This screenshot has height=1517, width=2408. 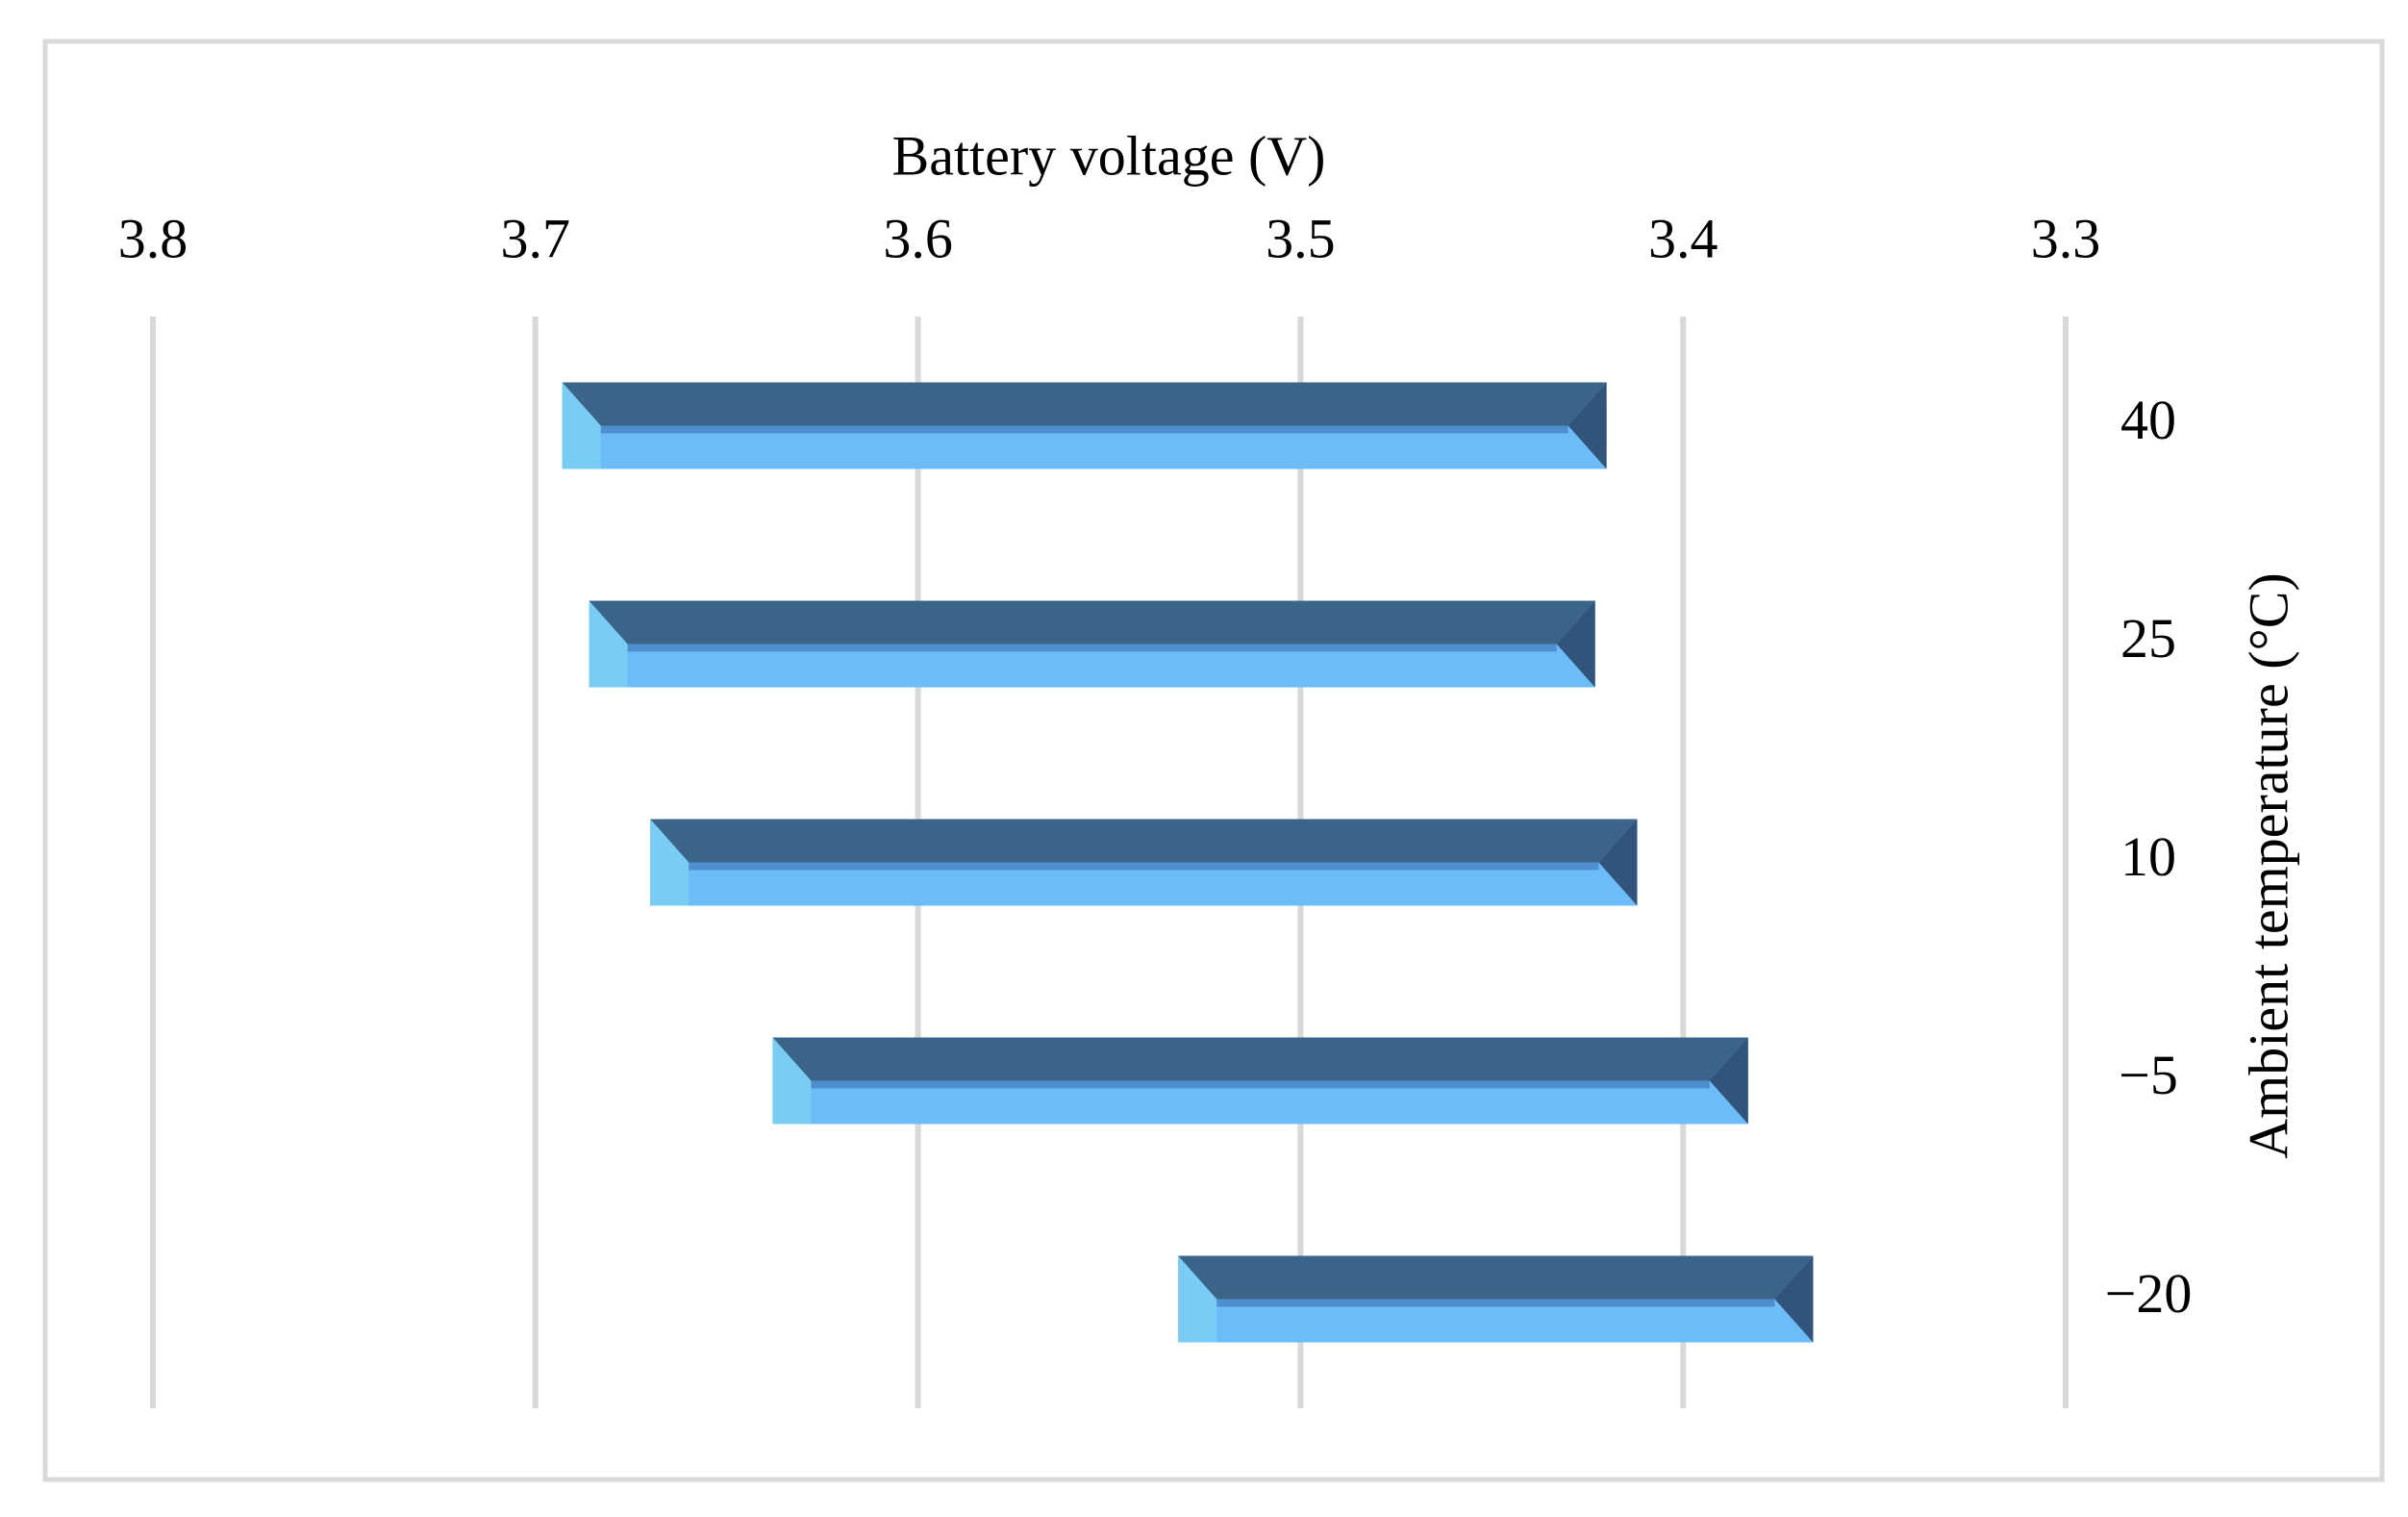 What do you see at coordinates (2268, 865) in the screenshot?
I see `y-axis-title: Ambient temperature (°C)` at bounding box center [2268, 865].